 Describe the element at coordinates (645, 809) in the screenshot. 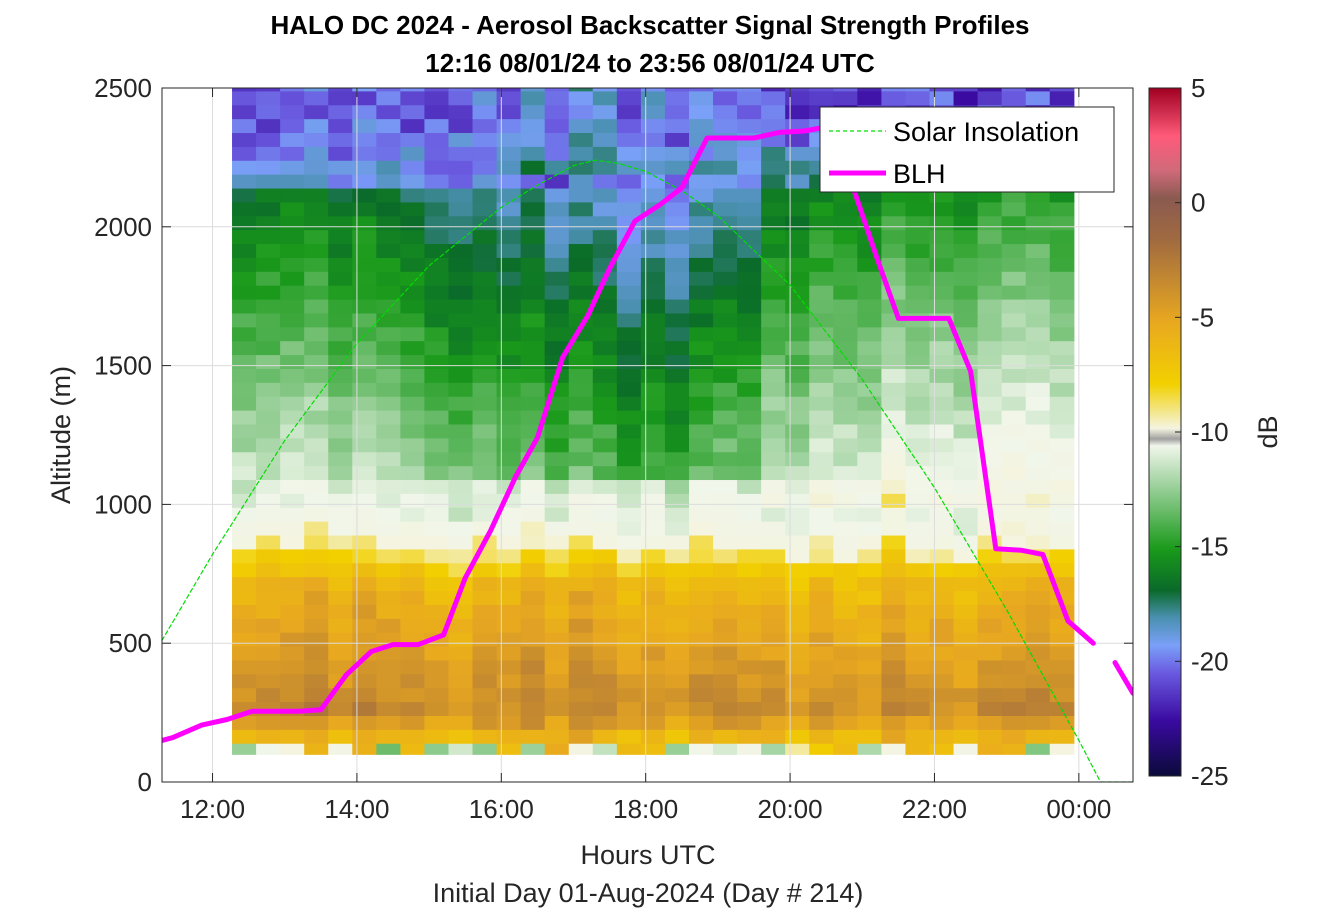

I see `x-tick-labels: 12:00 14:00 16:00 18:00 20:00 22:00 00:00` at that location.